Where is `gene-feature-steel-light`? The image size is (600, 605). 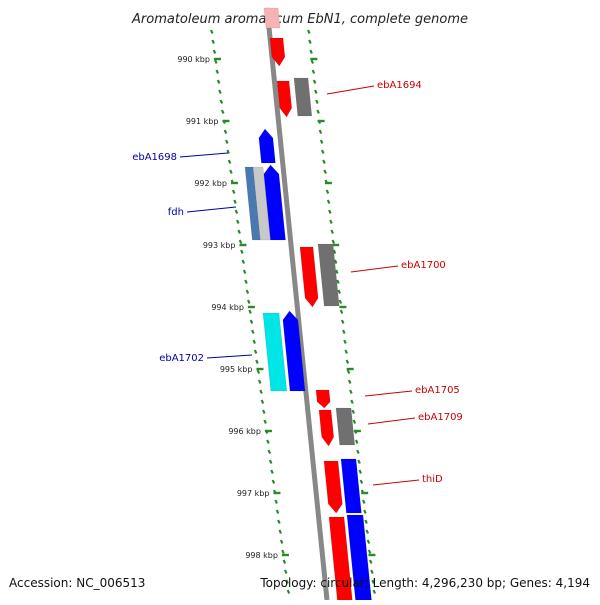 gene-feature-steel-light is located at coordinates (261, 203).